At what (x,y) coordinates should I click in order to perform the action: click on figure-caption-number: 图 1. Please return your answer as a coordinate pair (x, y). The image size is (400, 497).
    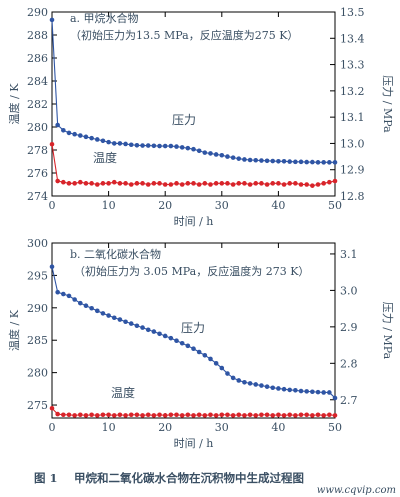
    Looking at the image, I should click on (46, 478).